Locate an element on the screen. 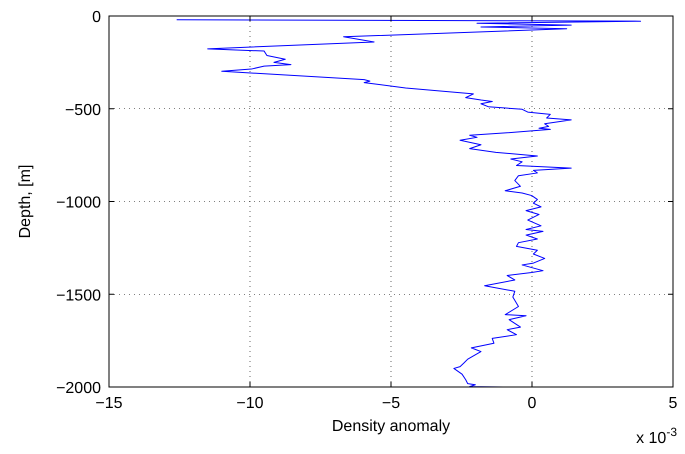 This screenshot has width=685, height=454. y-tick-label: −2000 is located at coordinates (79, 388).